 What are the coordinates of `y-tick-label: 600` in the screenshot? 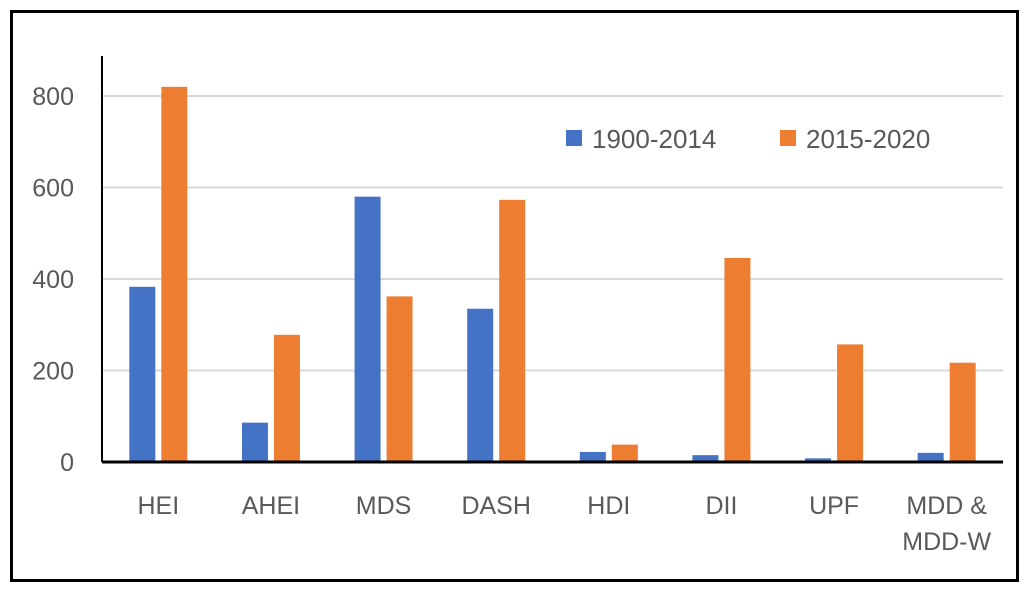 It's located at (53, 189).